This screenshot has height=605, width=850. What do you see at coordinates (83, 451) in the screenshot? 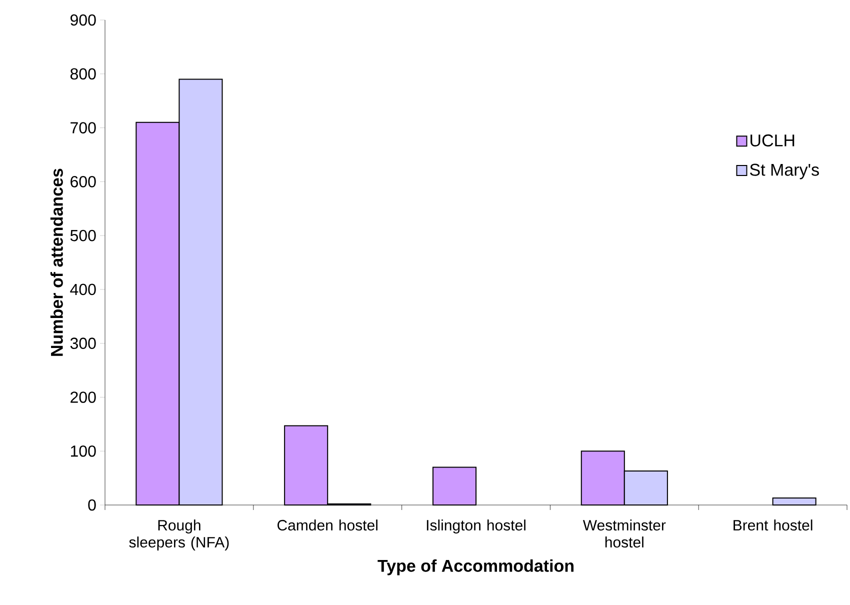
I see `y-tick-label: 100` at bounding box center [83, 451].